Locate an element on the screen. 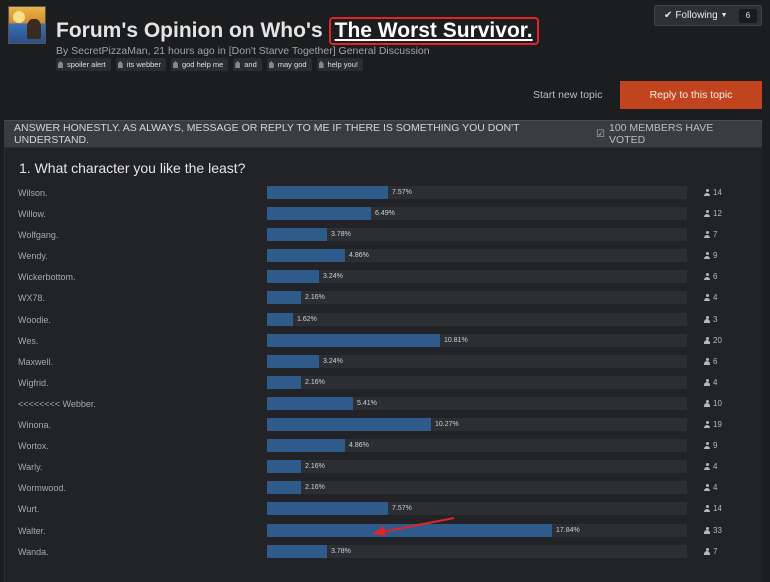  poll-vote-count: 10 is located at coordinates (713, 403).